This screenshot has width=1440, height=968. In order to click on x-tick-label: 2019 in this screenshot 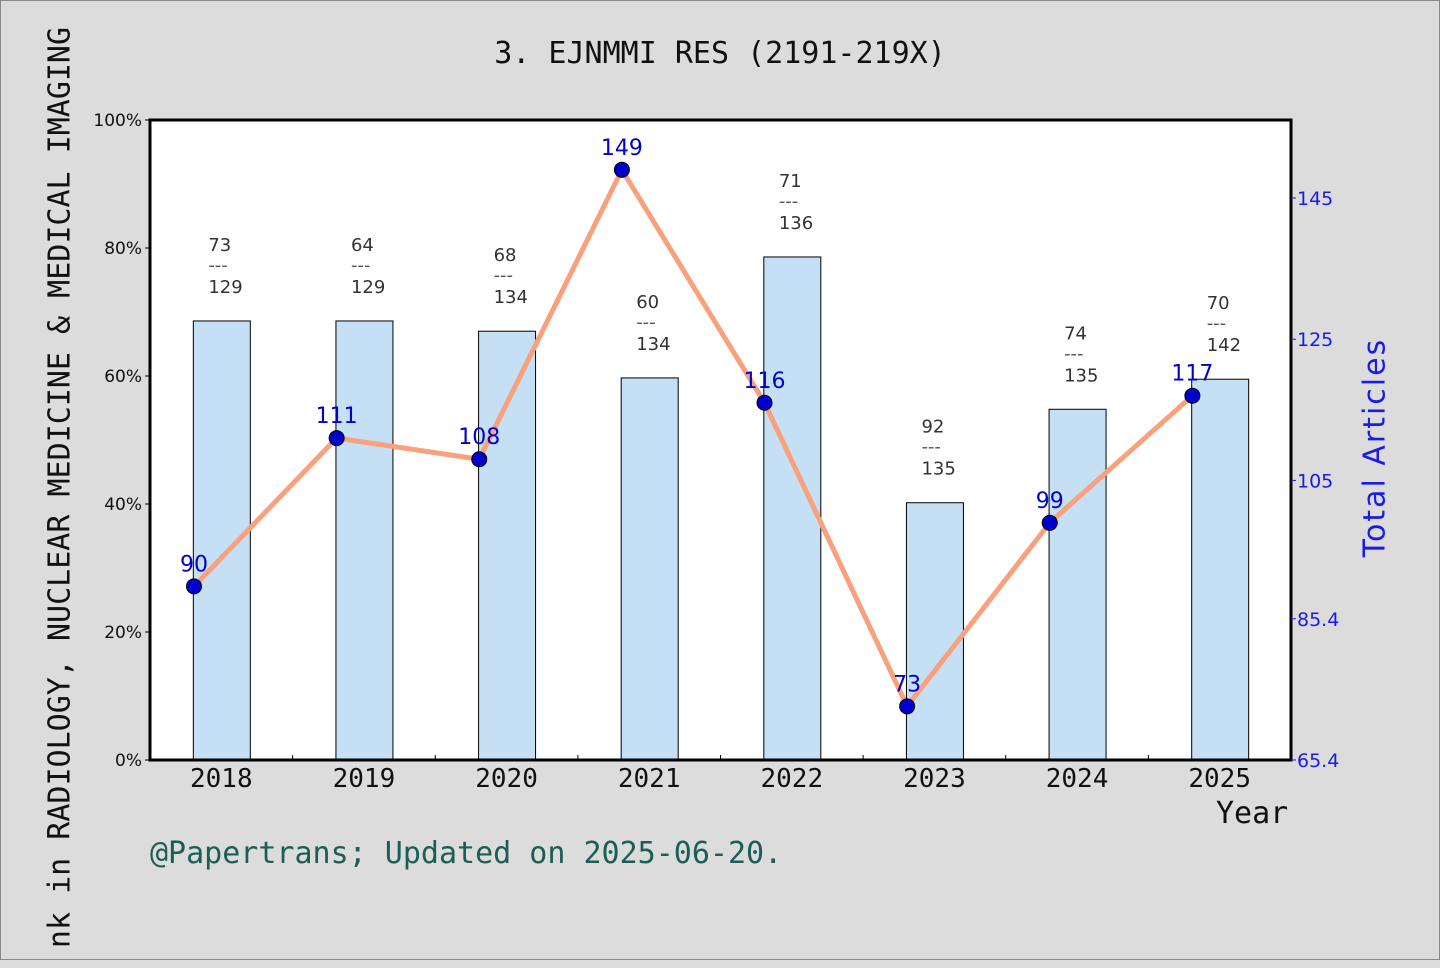, I will do `click(364, 779)`.